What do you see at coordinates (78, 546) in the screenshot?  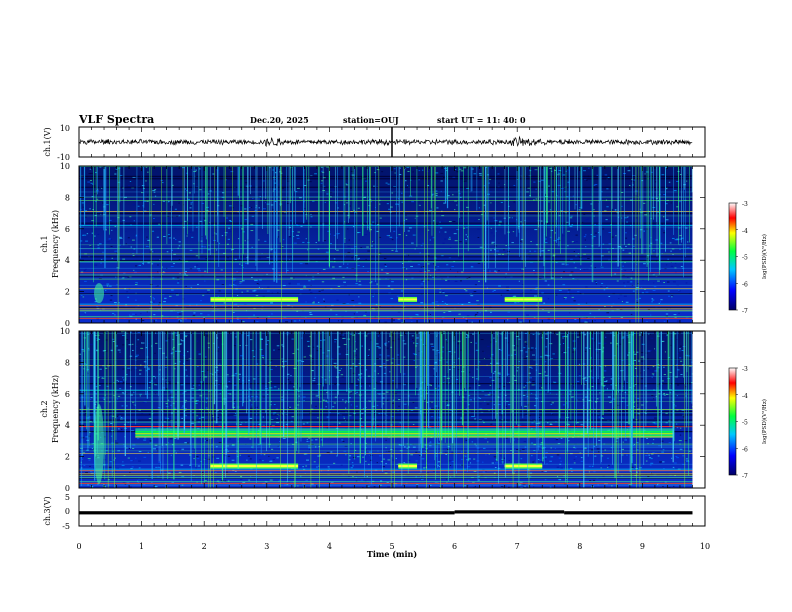 I see `x-tick-label: 0` at bounding box center [78, 546].